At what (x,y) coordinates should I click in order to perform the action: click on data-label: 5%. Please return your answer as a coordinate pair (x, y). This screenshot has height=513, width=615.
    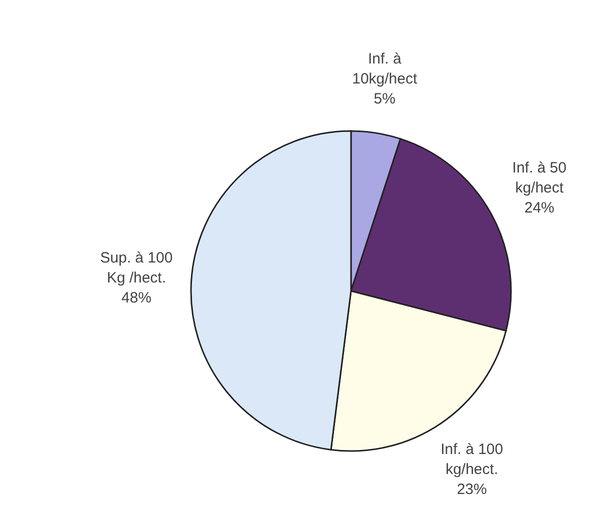
    Looking at the image, I should click on (385, 99).